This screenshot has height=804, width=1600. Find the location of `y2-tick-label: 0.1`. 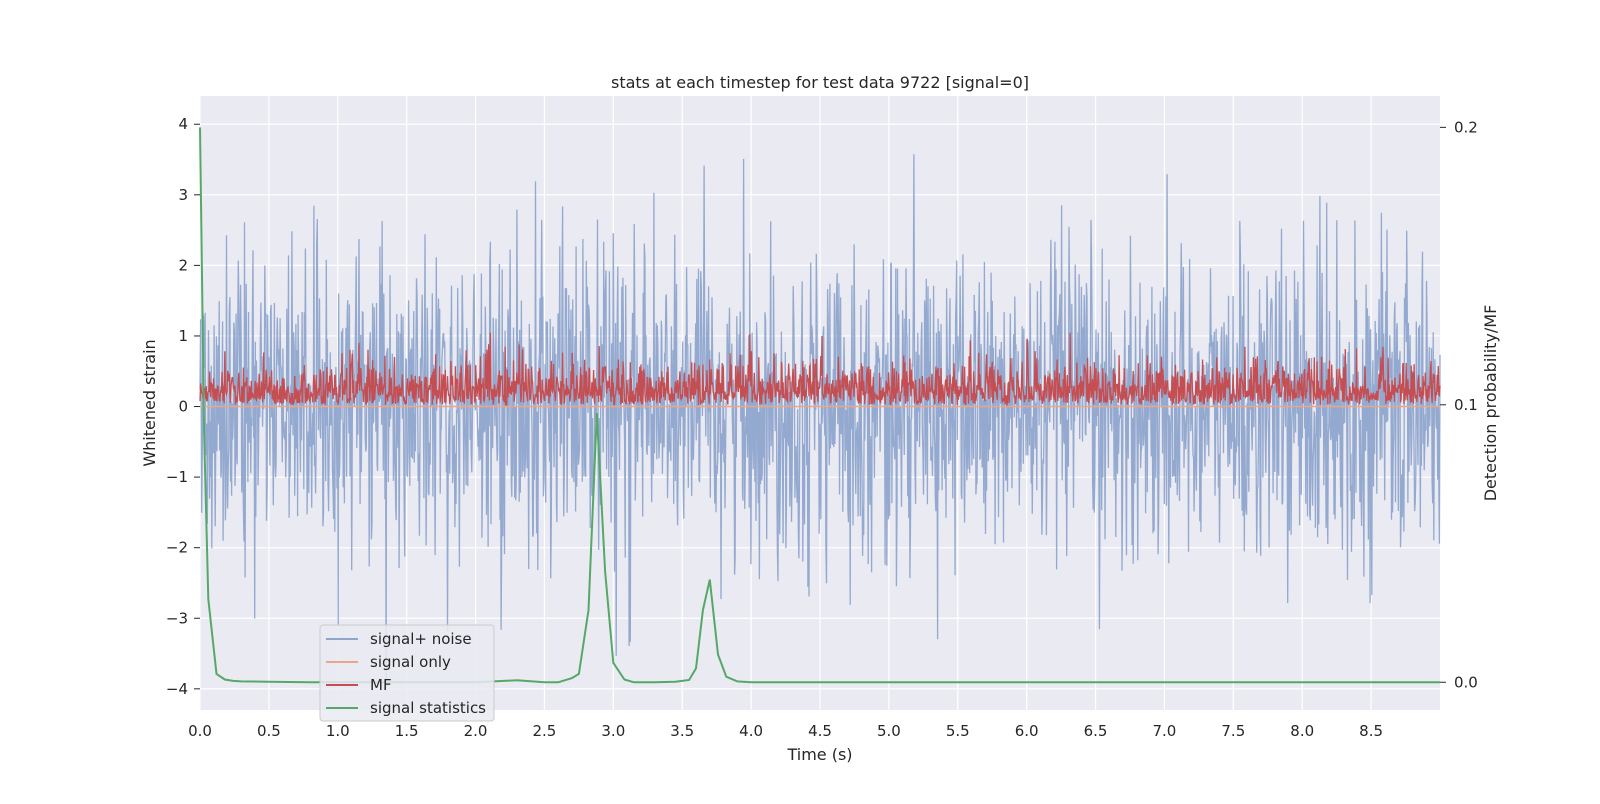

y2-tick-label: 0.1 is located at coordinates (1466, 405).